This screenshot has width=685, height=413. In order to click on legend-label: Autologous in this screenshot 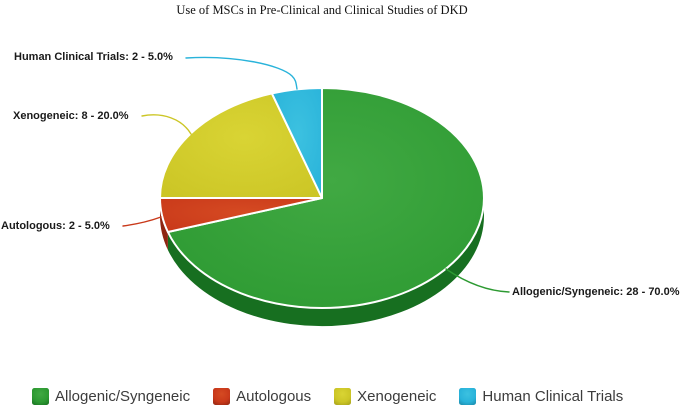, I will do `click(274, 396)`.